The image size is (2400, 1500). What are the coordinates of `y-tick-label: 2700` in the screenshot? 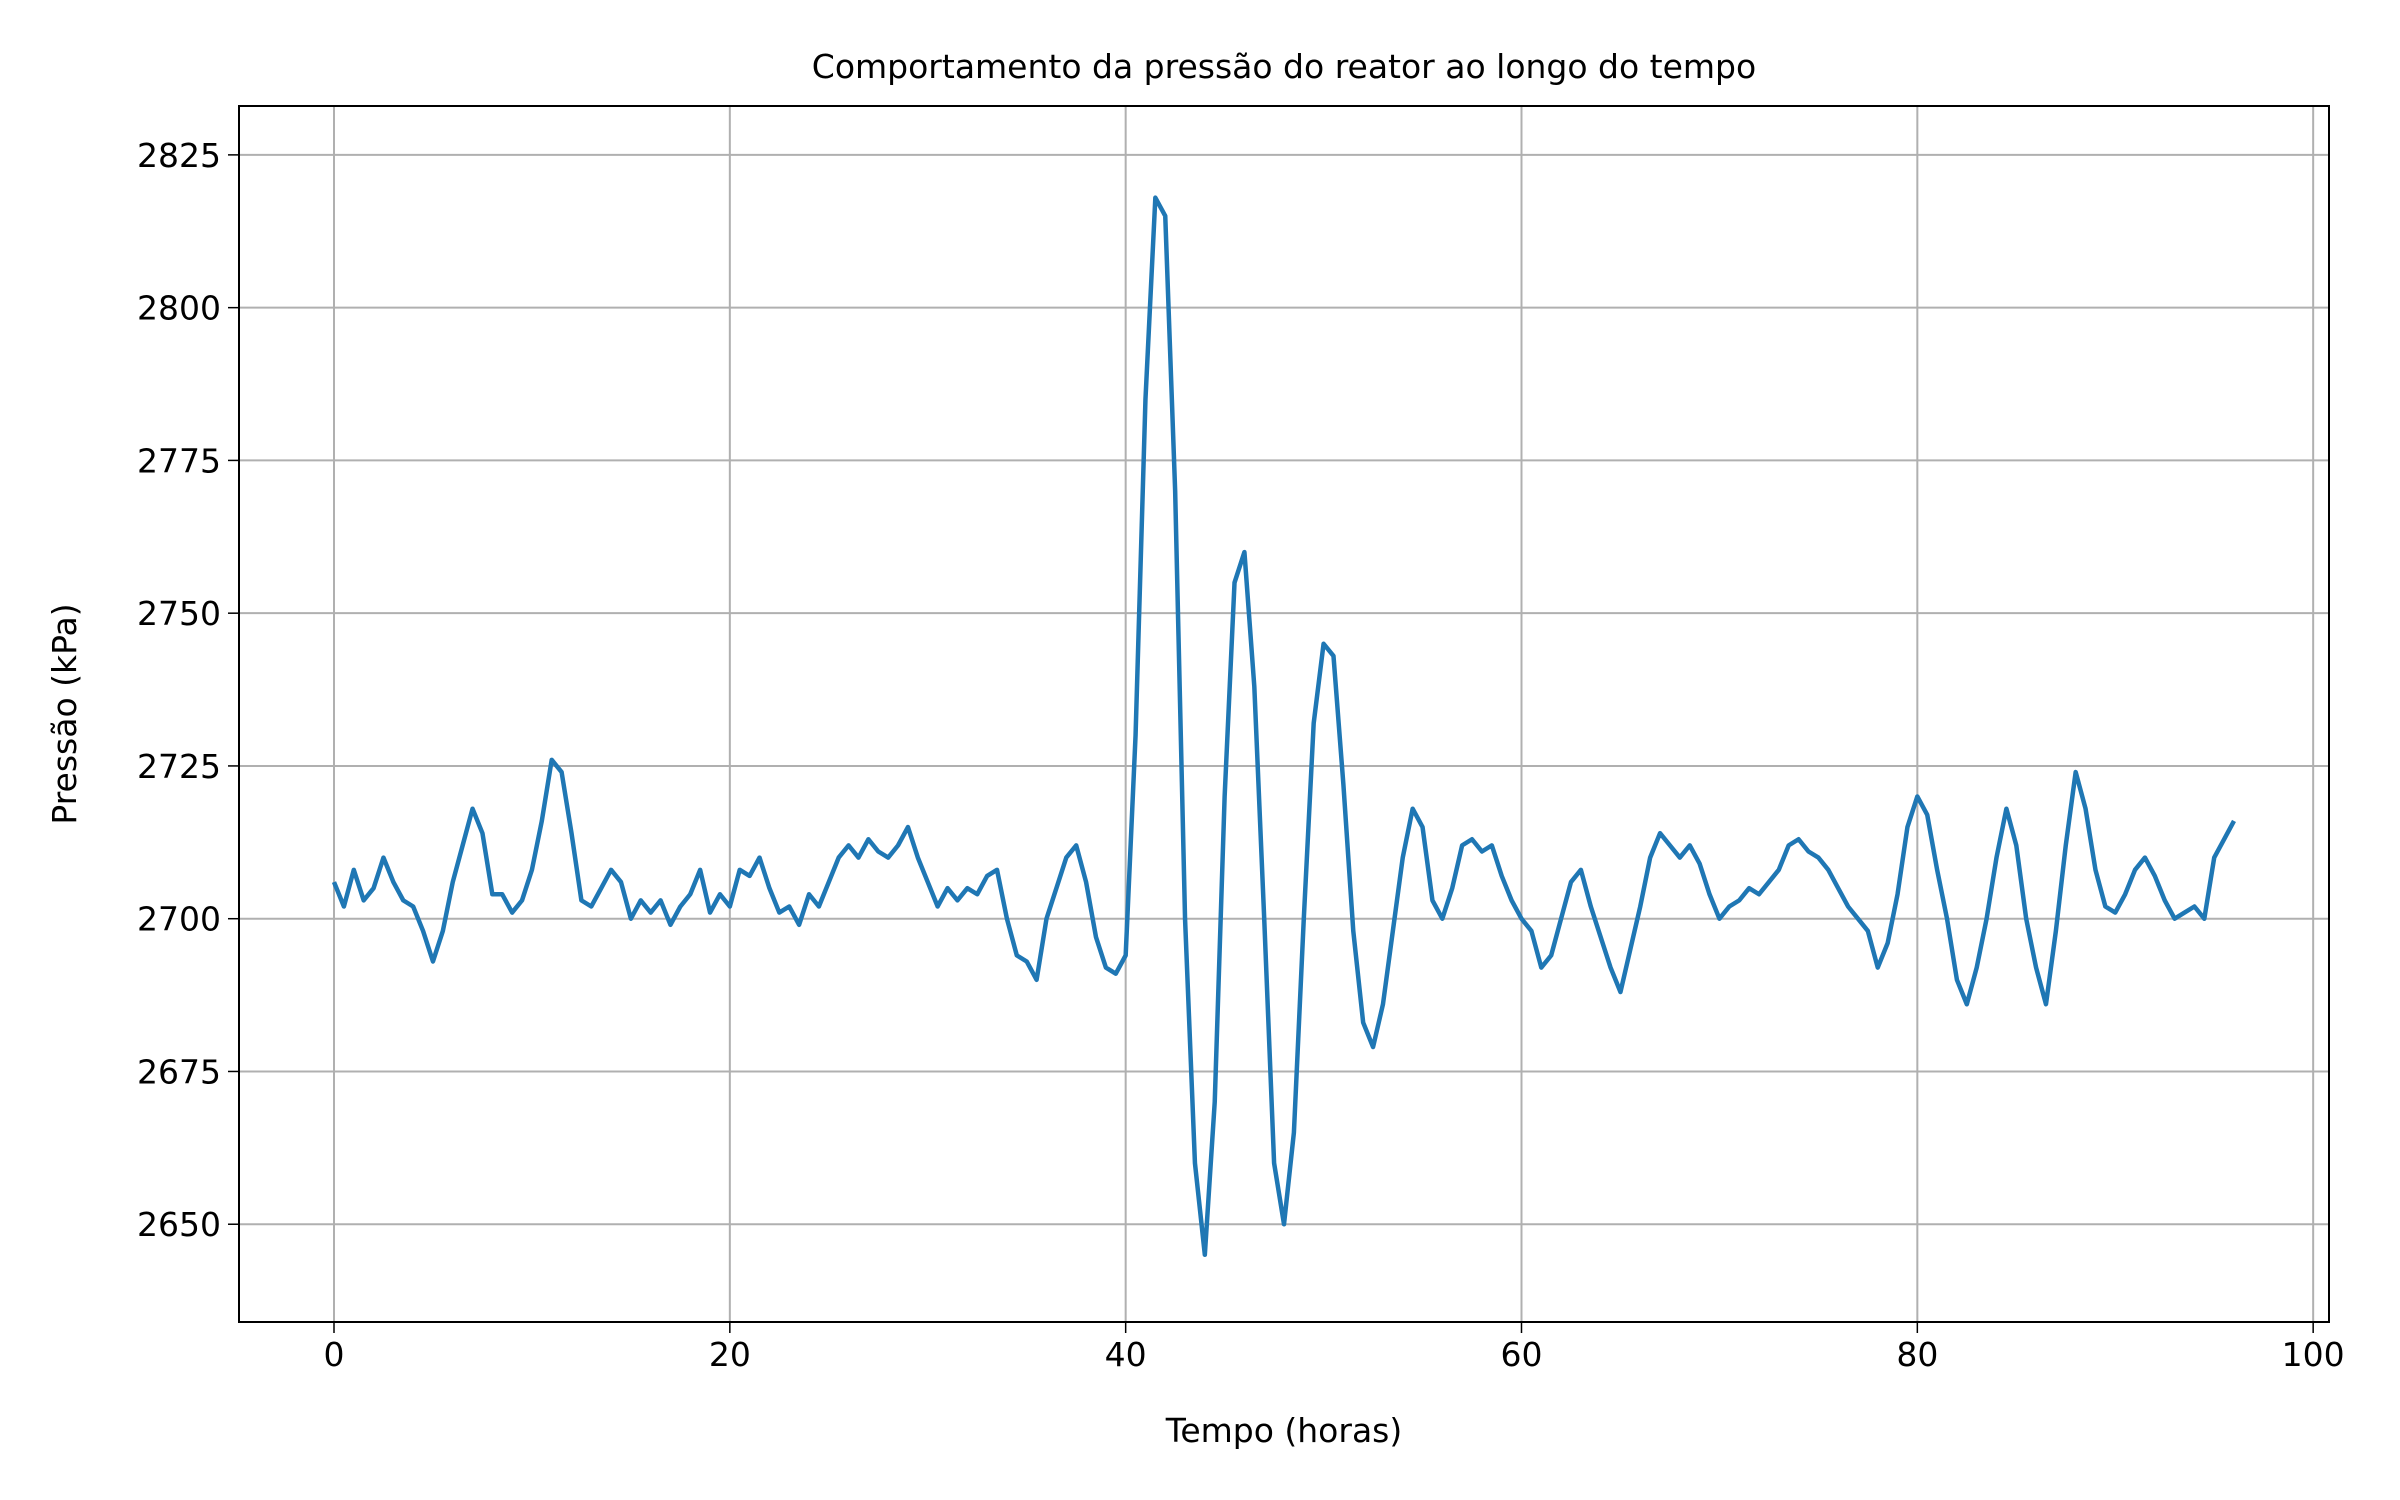 It's located at (179, 919).